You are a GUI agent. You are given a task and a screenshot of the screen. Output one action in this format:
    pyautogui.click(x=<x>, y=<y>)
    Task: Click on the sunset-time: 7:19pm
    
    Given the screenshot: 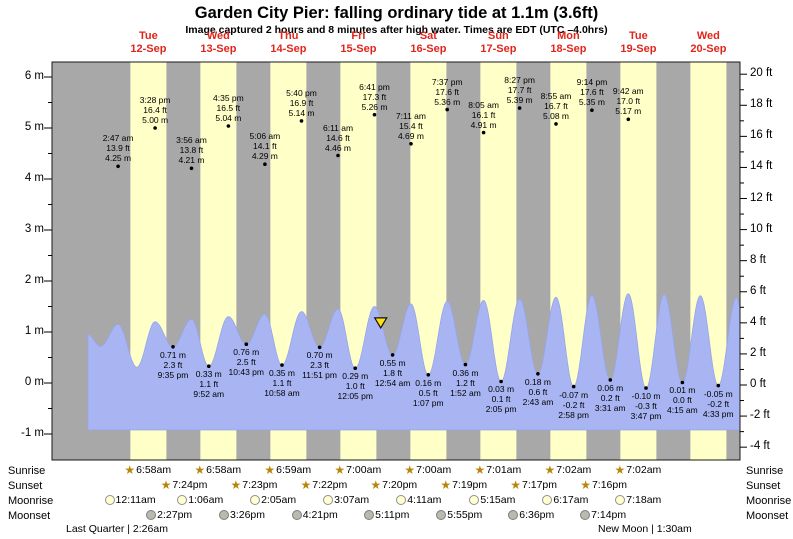 What is the action you would take?
    pyautogui.click(x=470, y=485)
    